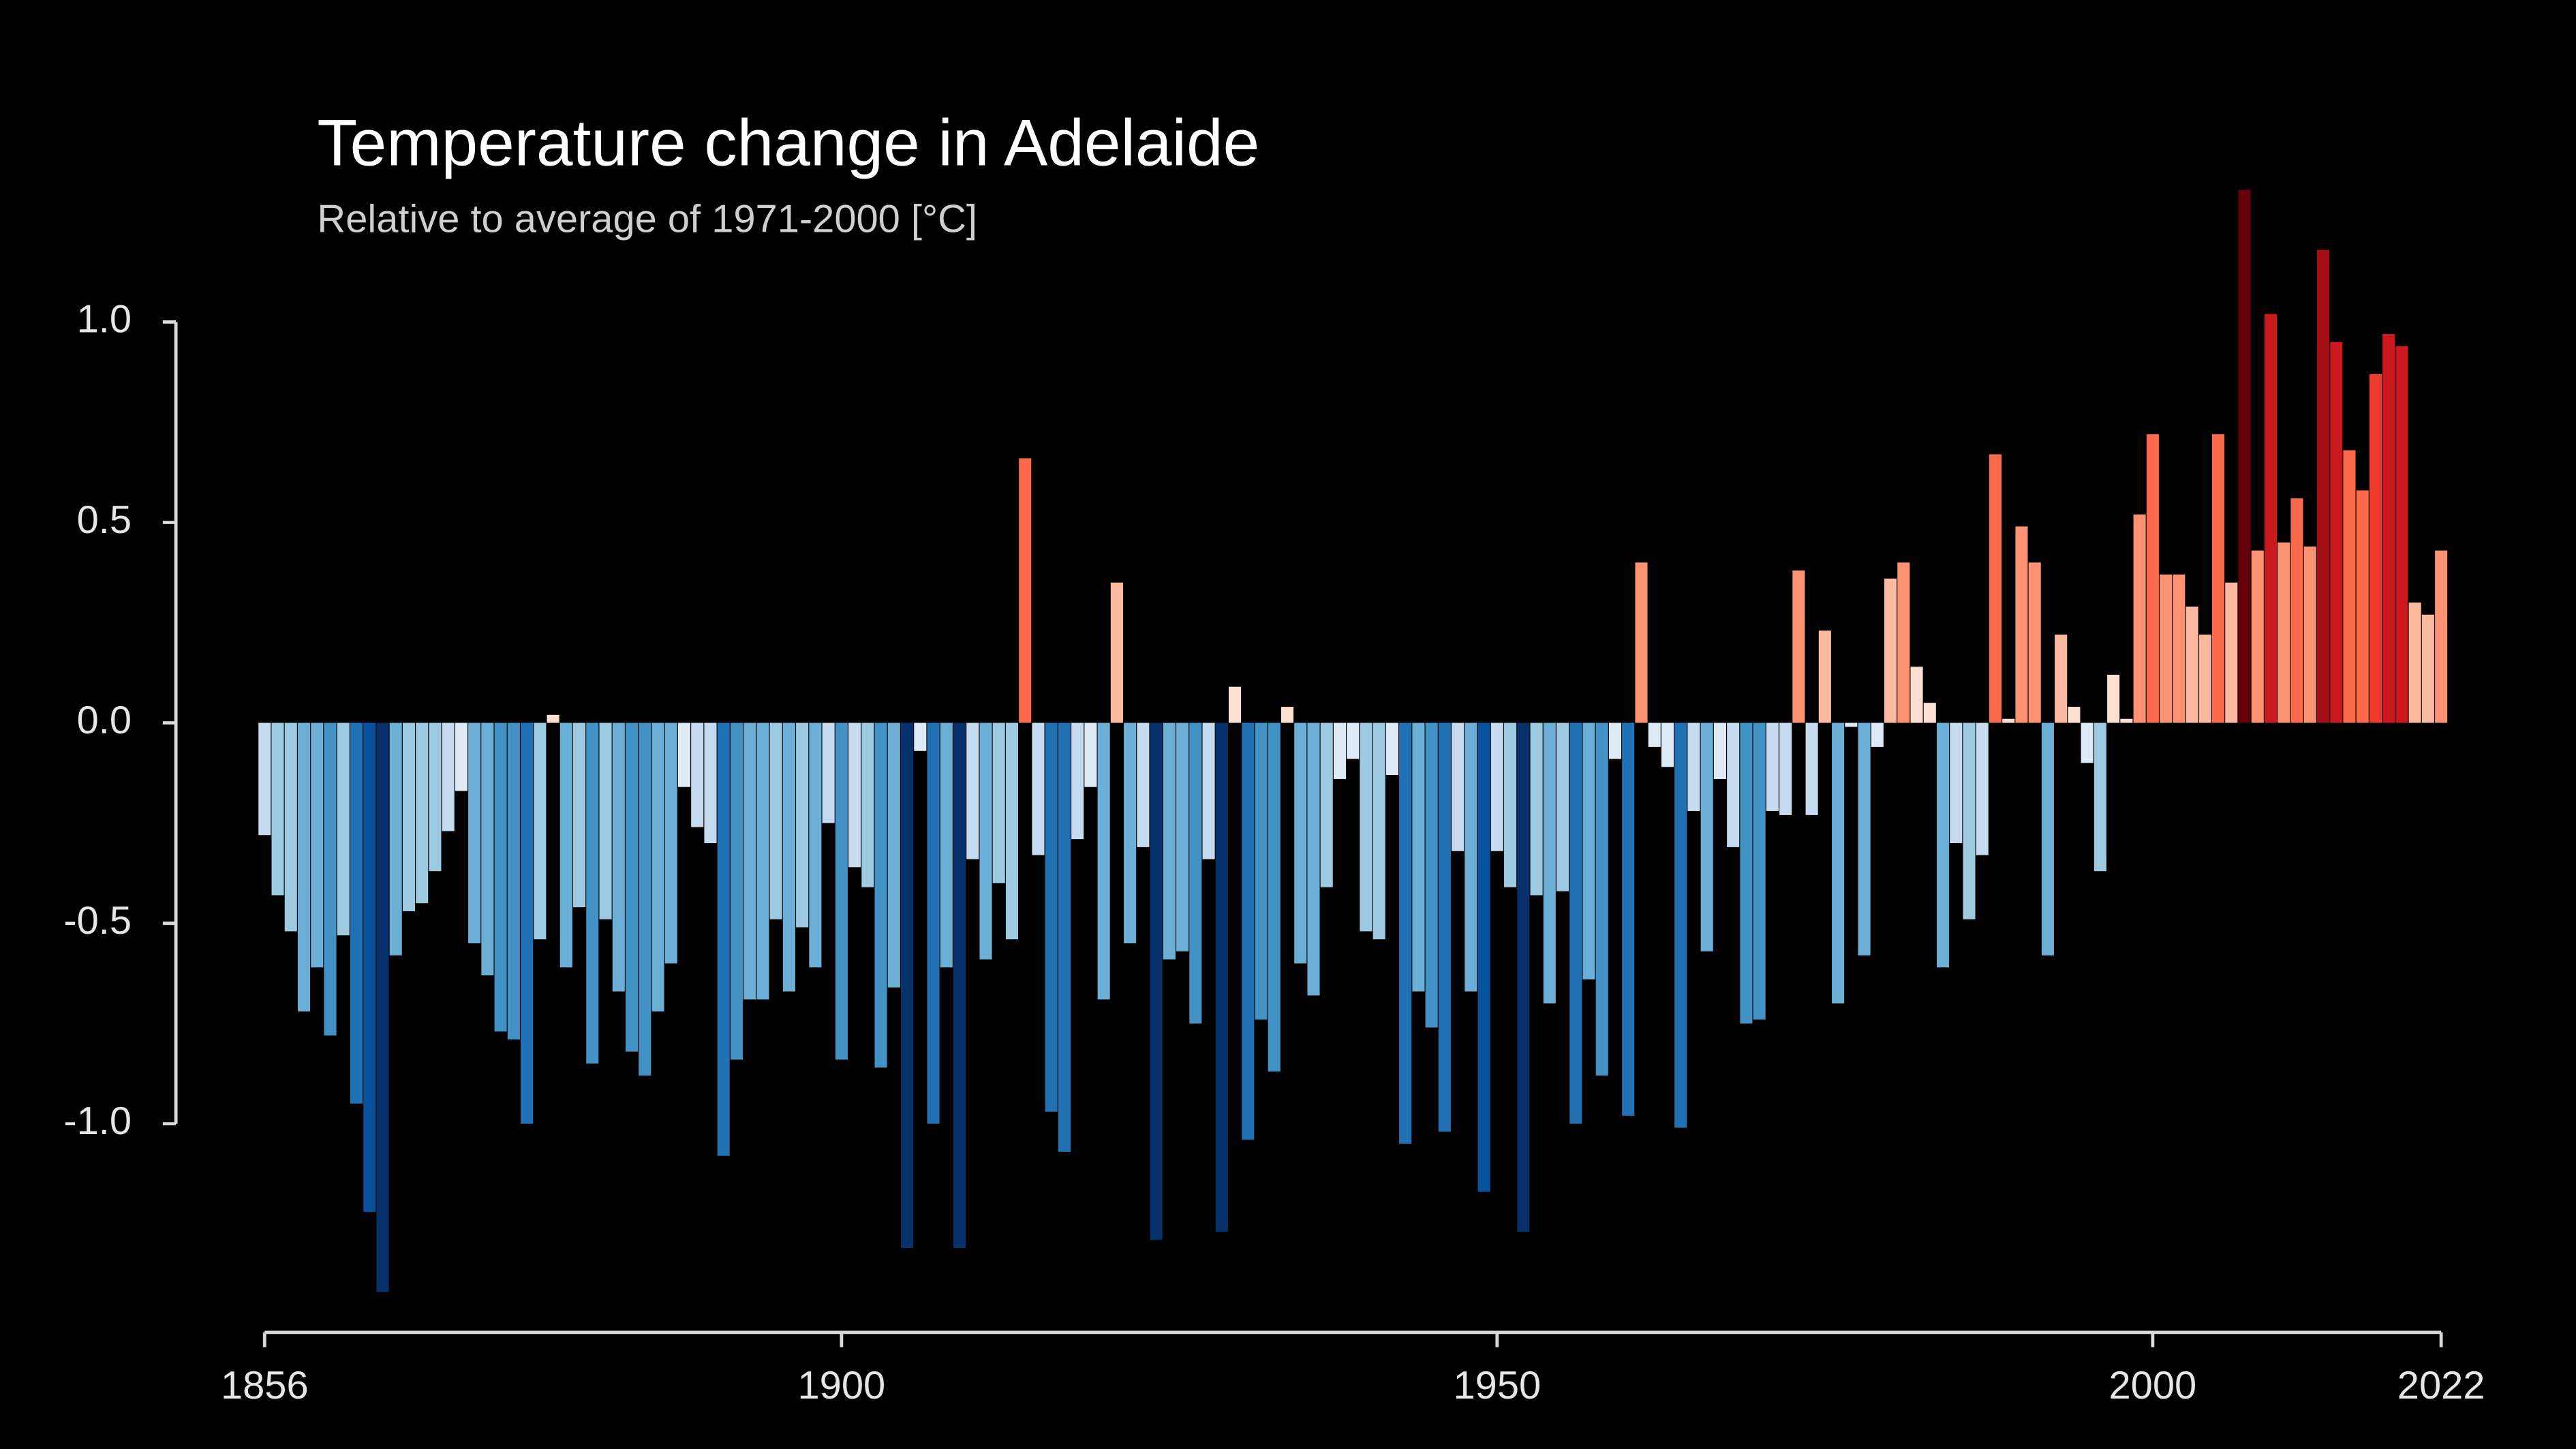 This screenshot has width=2576, height=1449. What do you see at coordinates (2153, 1385) in the screenshot?
I see `x-tick-label: 2000` at bounding box center [2153, 1385].